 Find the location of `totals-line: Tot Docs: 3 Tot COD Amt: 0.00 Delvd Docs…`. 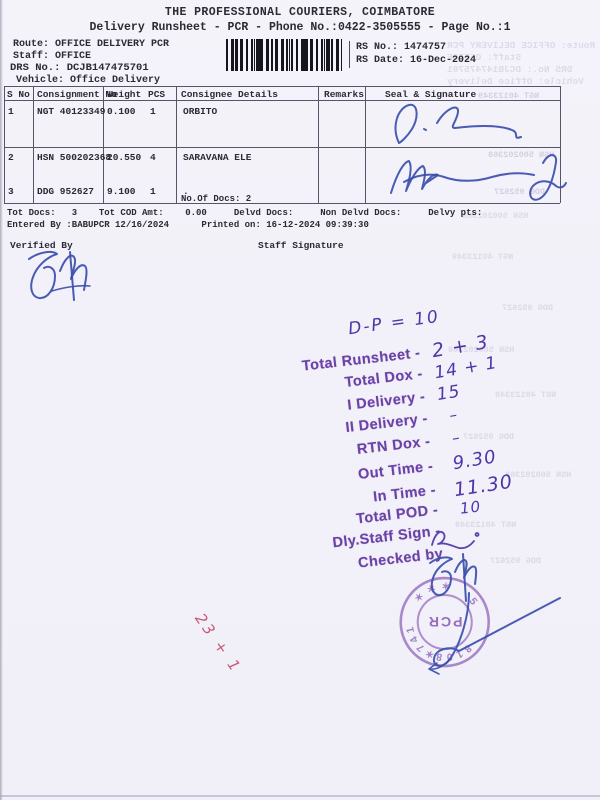

totals-line: Tot Docs: 3 Tot COD Amt: 0.00 Delvd Docs… is located at coordinates (245, 213).